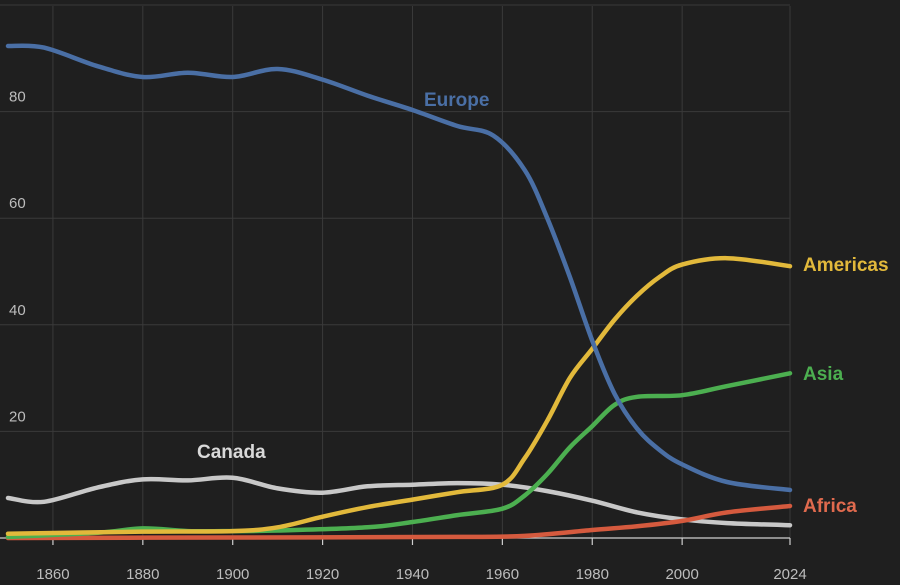 The image size is (900, 585). I want to click on x-tick-label: 2000, so click(681, 574).